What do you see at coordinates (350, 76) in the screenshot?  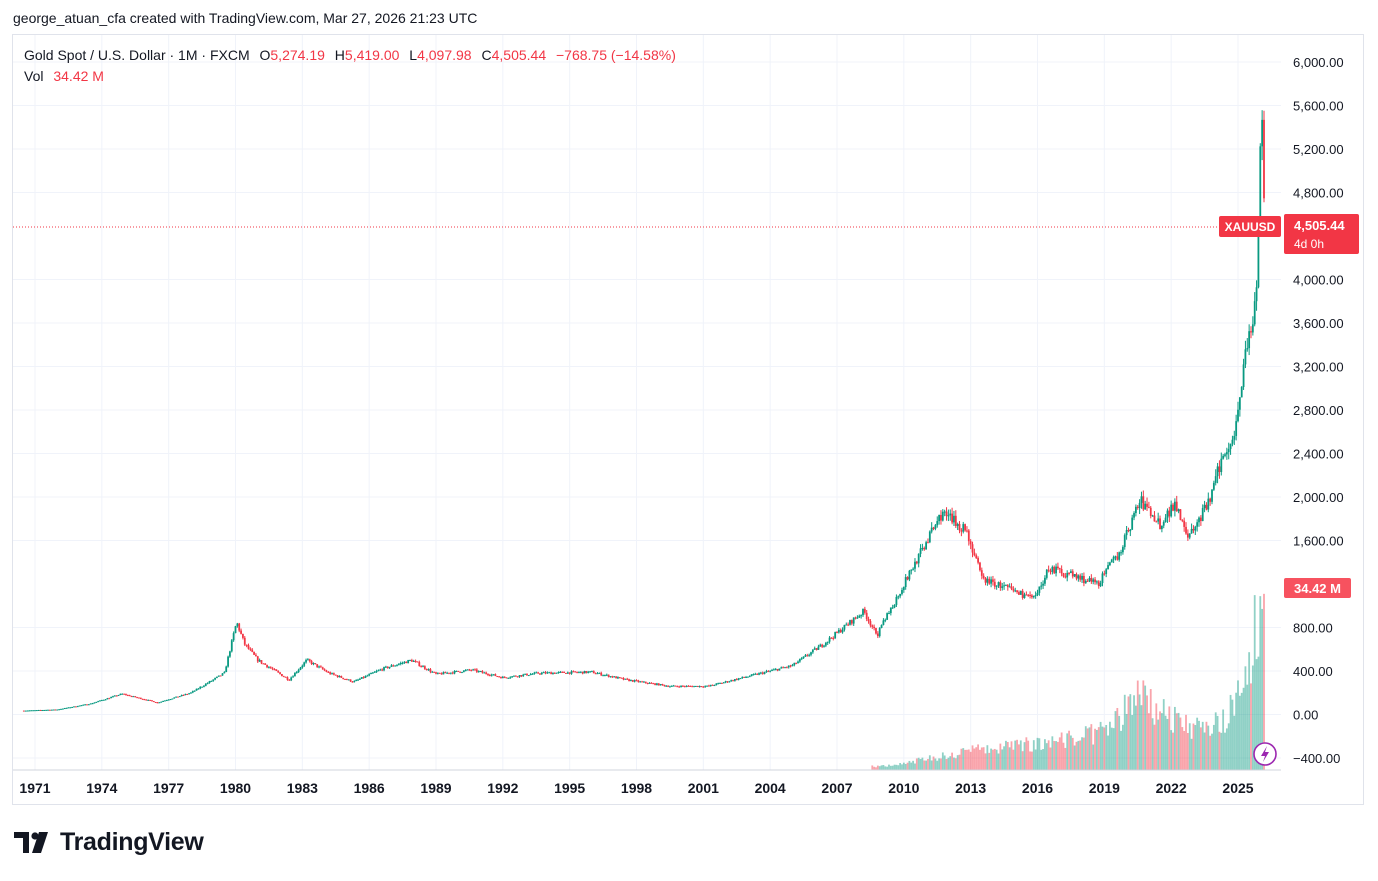 I see `legend-volume-row: Vol 34.42 M` at bounding box center [350, 76].